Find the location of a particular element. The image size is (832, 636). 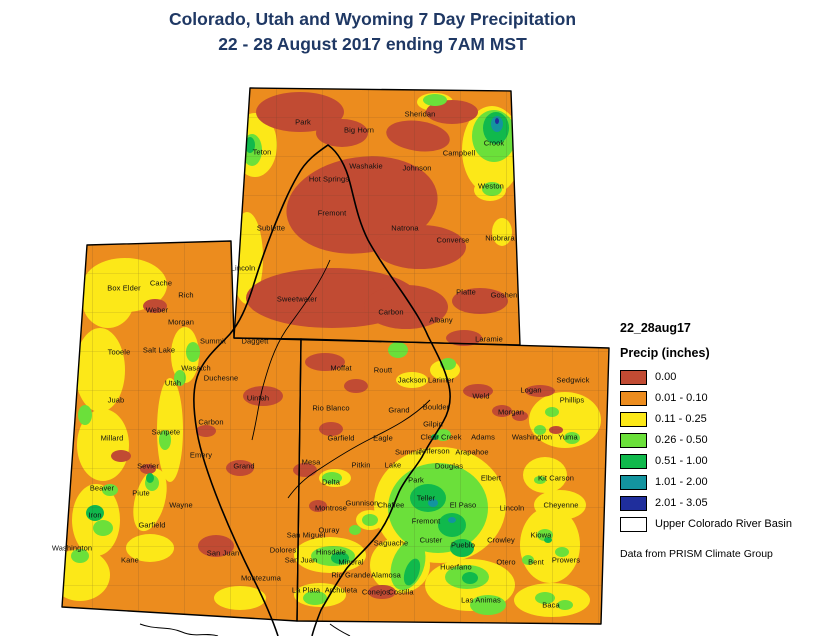

legend-label: Upper Colorado River Basin is located at coordinates (723, 524).